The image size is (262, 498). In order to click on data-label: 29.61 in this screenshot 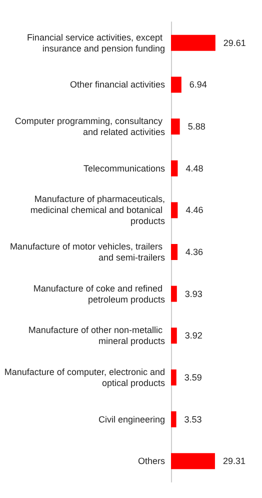, I will do `click(234, 43)`.